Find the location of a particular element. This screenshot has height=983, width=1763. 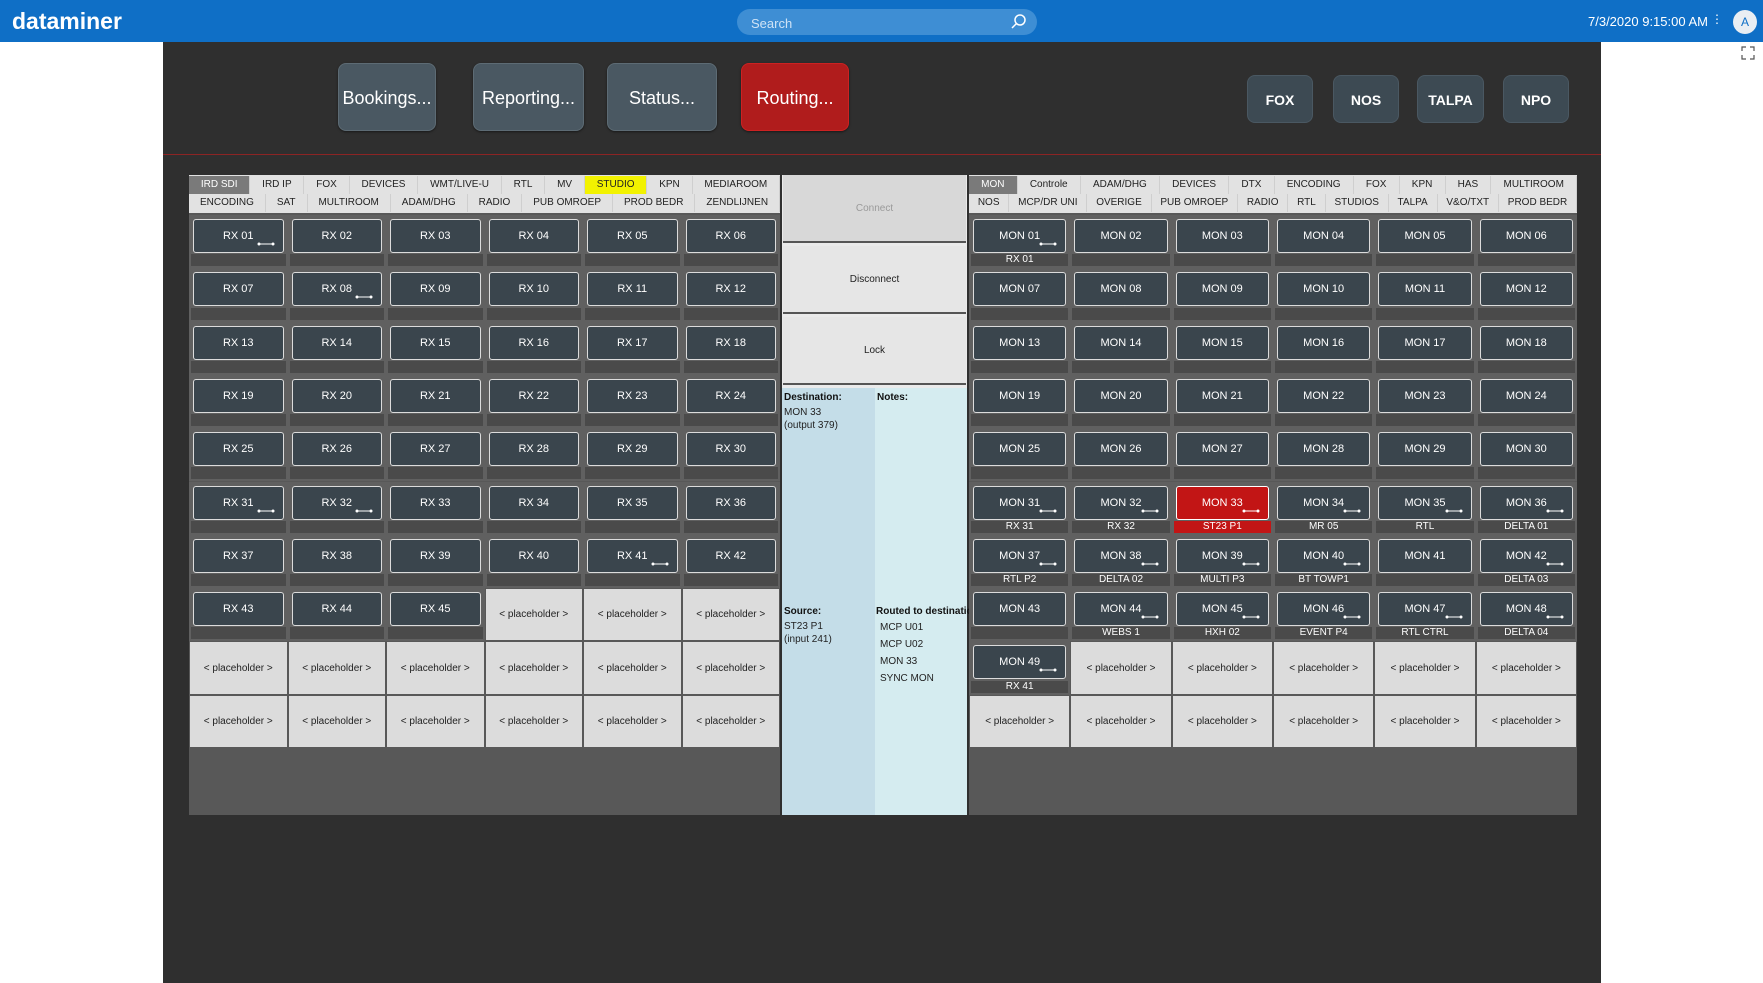

source-tab-wmt-live-u: WMT/LIVE-U is located at coordinates (460, 185).